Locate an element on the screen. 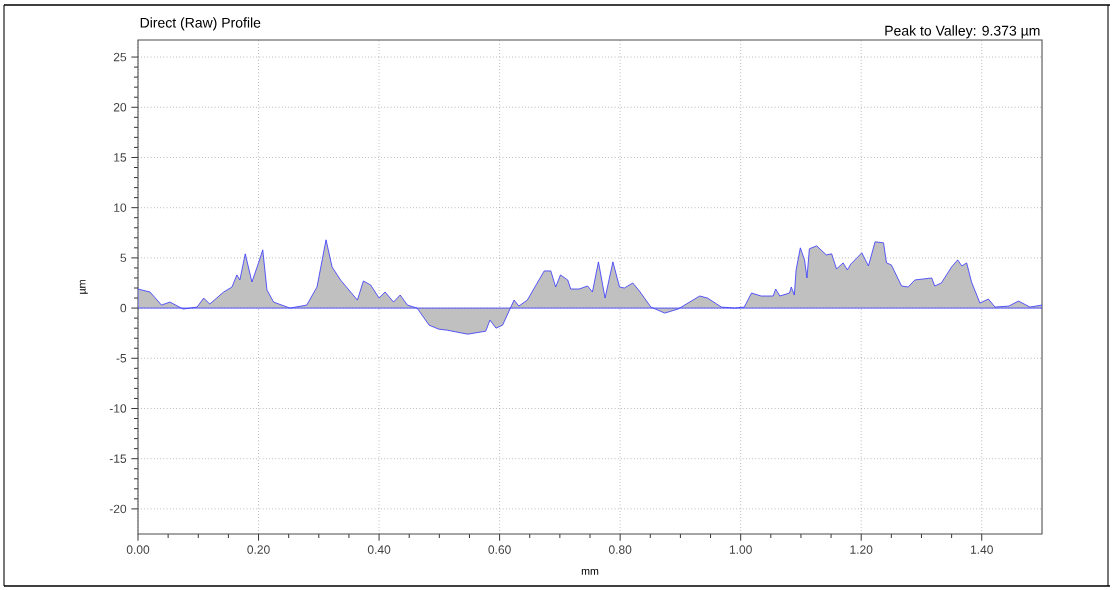 Image resolution: width=1113 pixels, height=590 pixels. y-tick-label: 15 is located at coordinates (120, 157).